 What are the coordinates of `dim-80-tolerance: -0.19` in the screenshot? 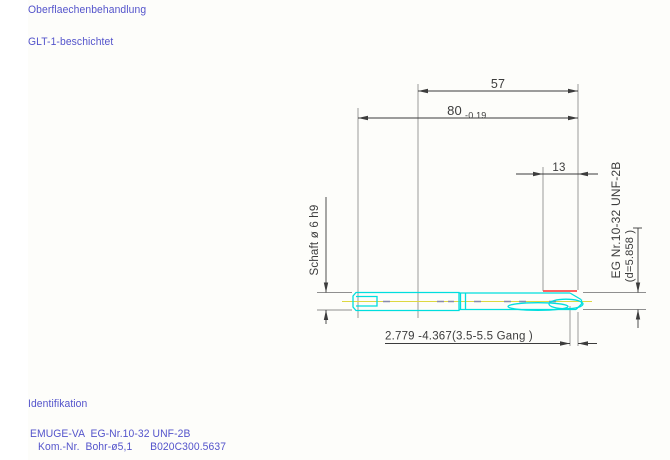 It's located at (476, 116).